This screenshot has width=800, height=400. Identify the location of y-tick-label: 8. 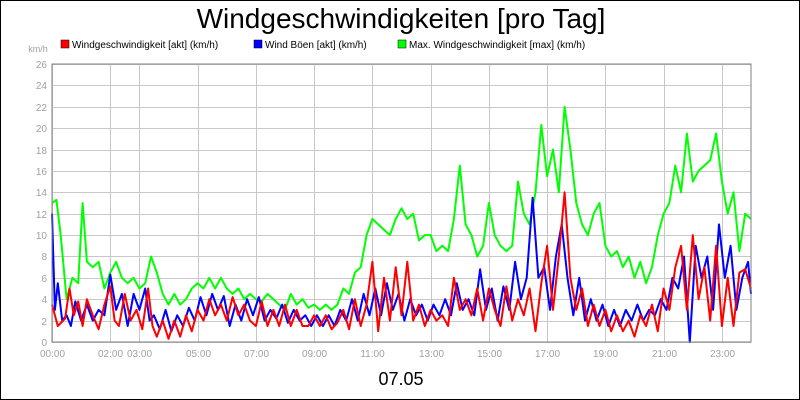
(44, 257).